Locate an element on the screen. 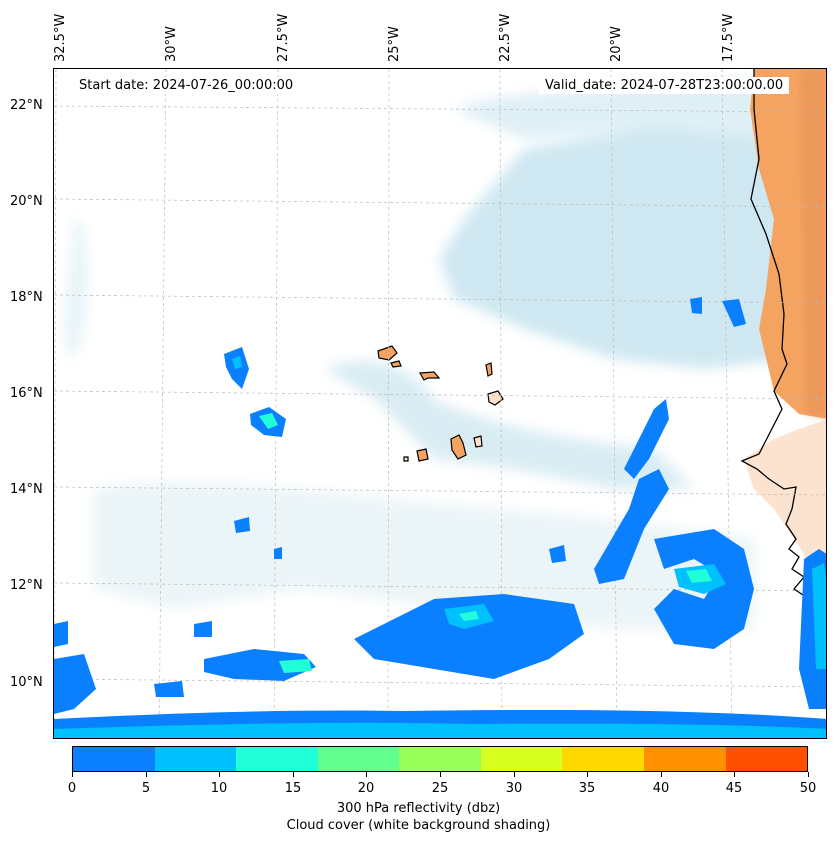 The image size is (837, 843). lon-label-27-5w: 27.5°W is located at coordinates (283, 37).